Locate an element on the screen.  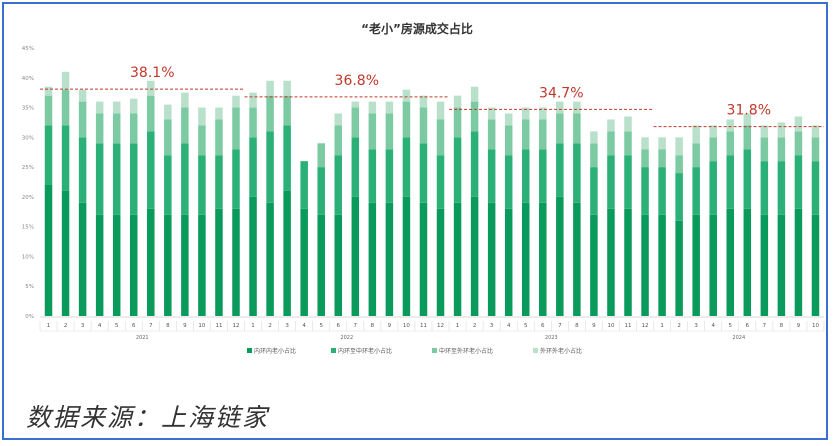
x-tick-label: 5 is located at coordinates (731, 326).